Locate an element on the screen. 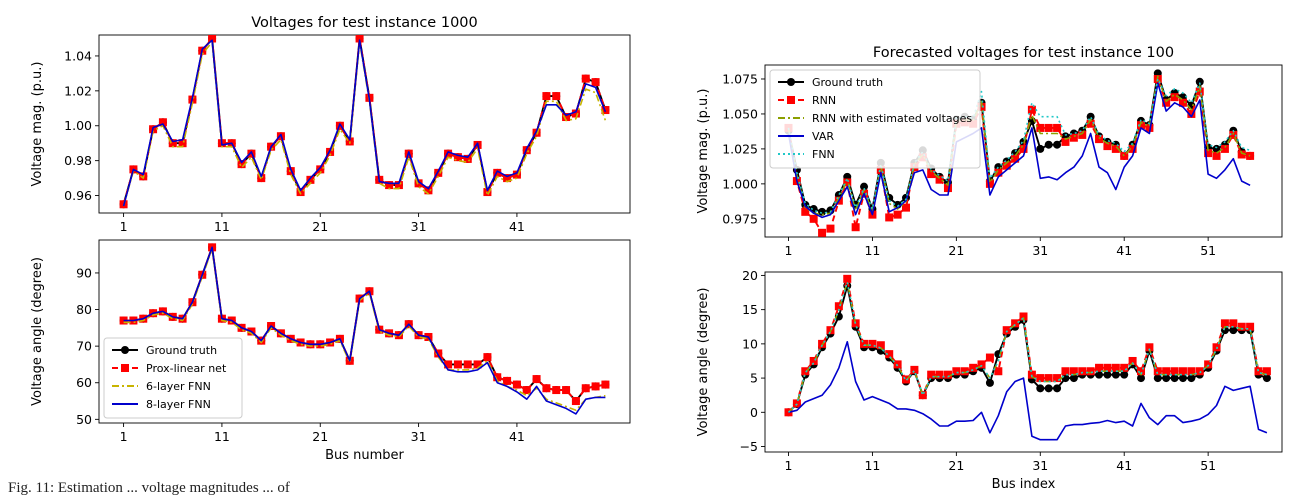 The width and height of the screenshot is (1305, 500). y-tick-label: 1.04 is located at coordinates (78, 55).